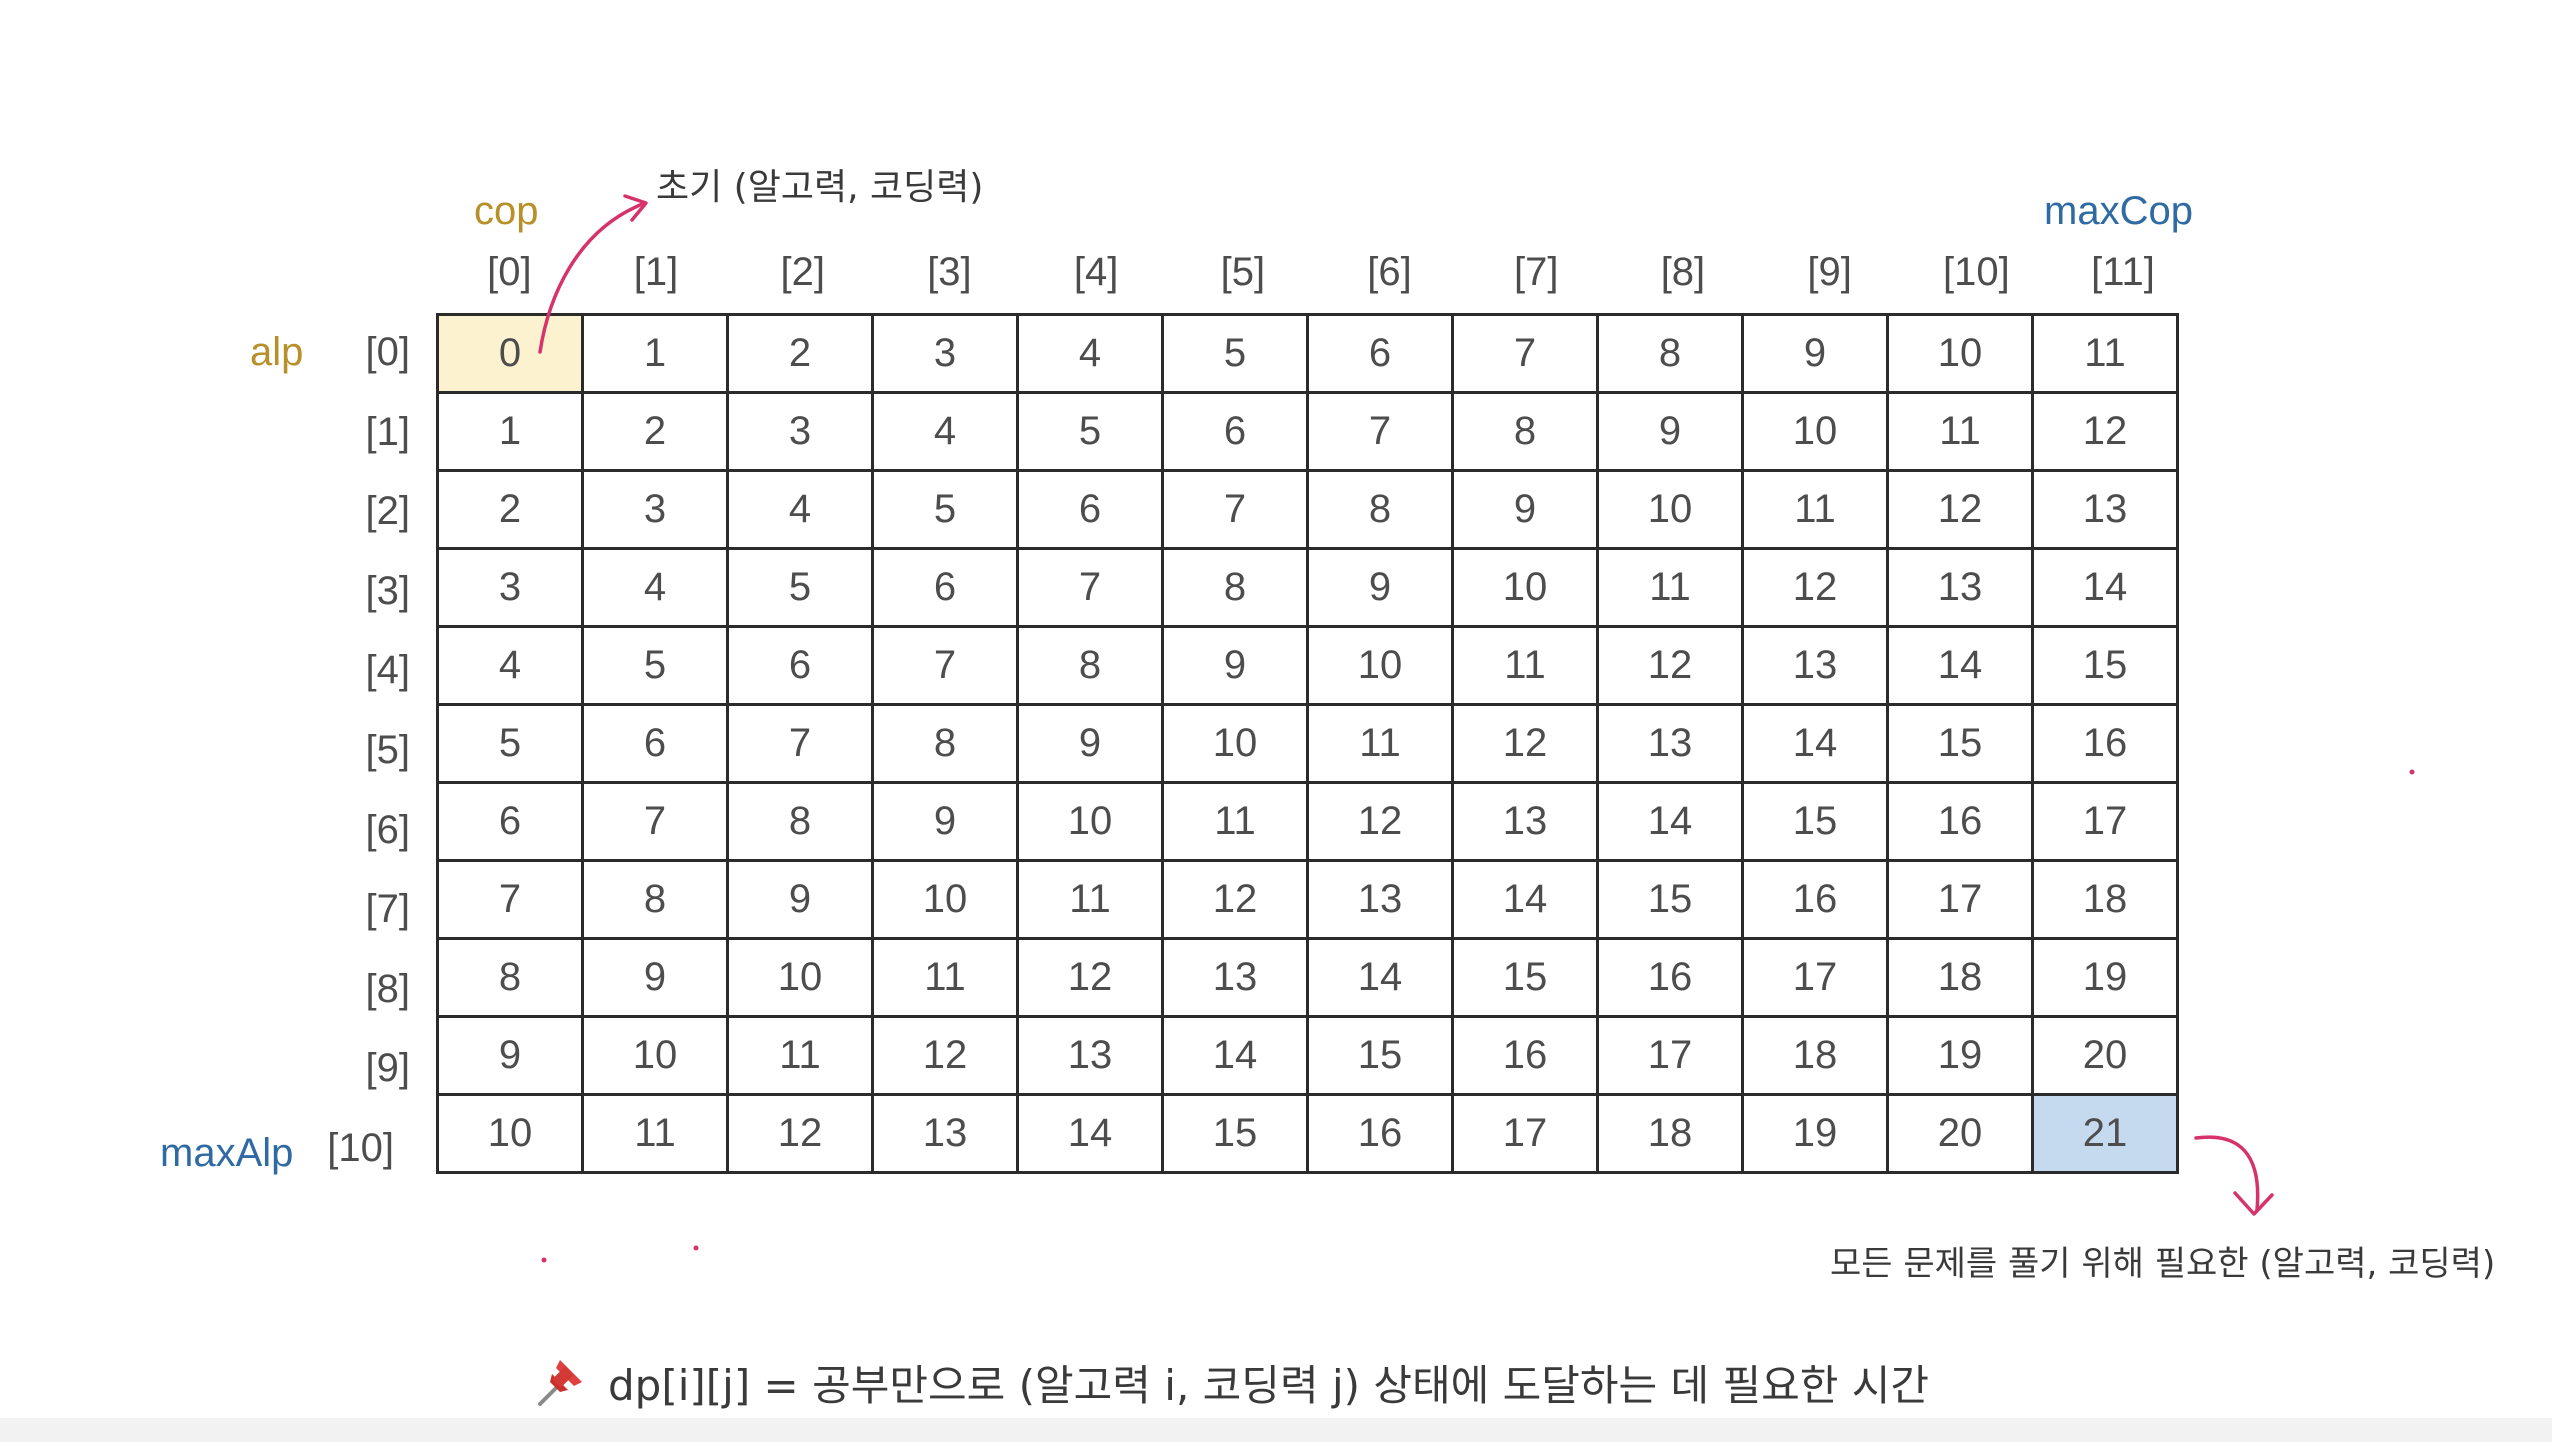 This screenshot has height=1442, width=2552. I want to click on cop-label: cop, so click(506, 211).